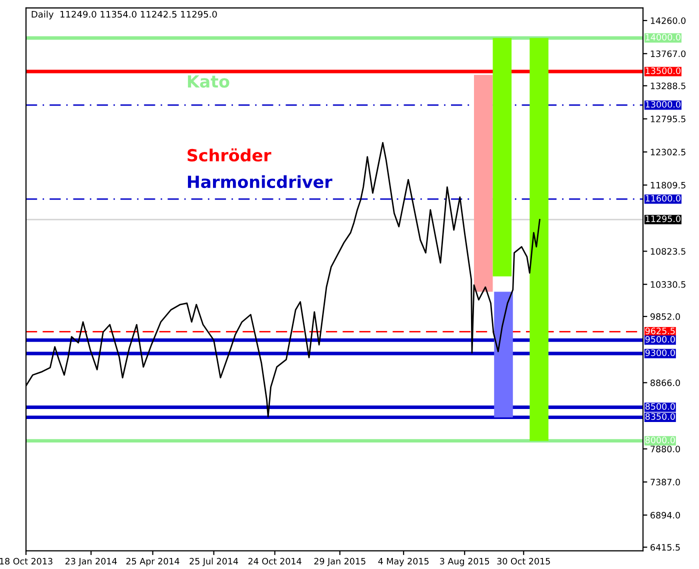 The height and width of the screenshot is (569, 699). I want to click on y-tick-label: 14260.0, so click(668, 20).